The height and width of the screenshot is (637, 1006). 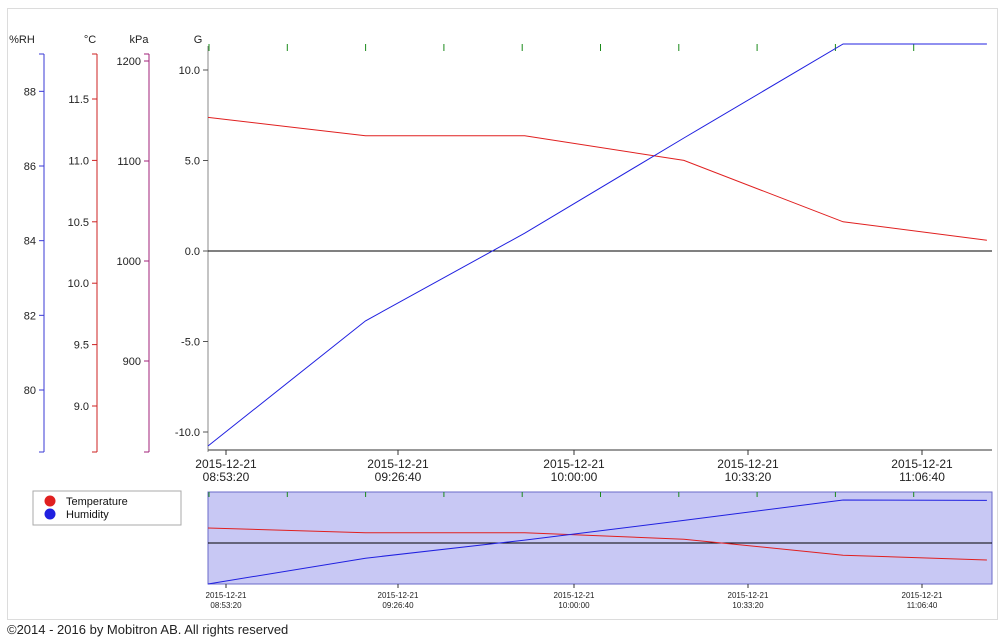 I want to click on legend-marker-temperature, so click(x=50, y=501).